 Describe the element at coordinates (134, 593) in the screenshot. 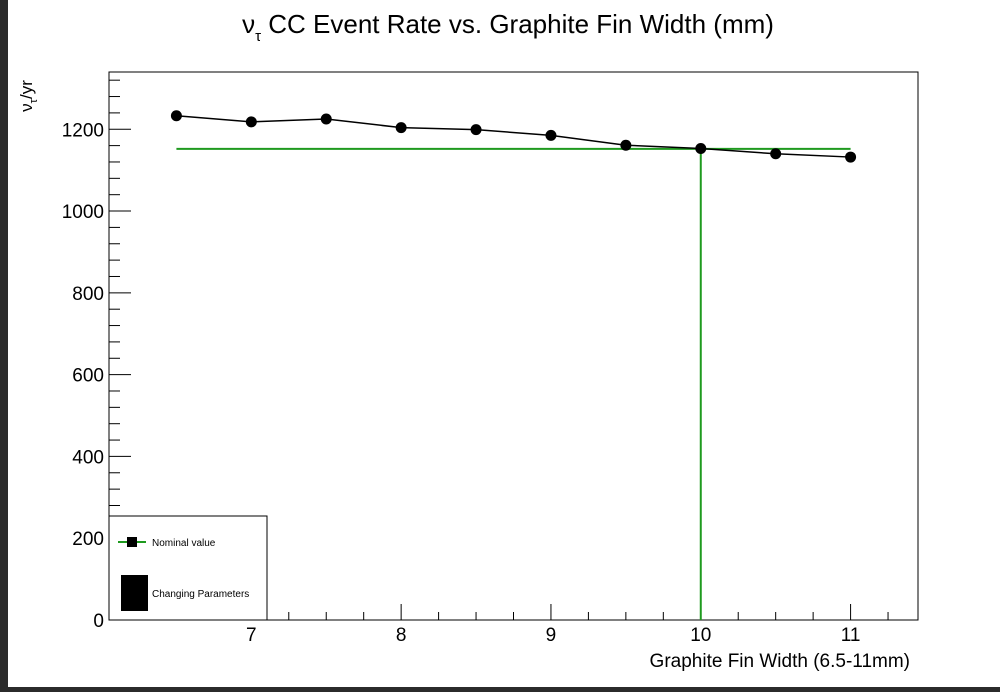

I see `legend-changing-swatch` at that location.